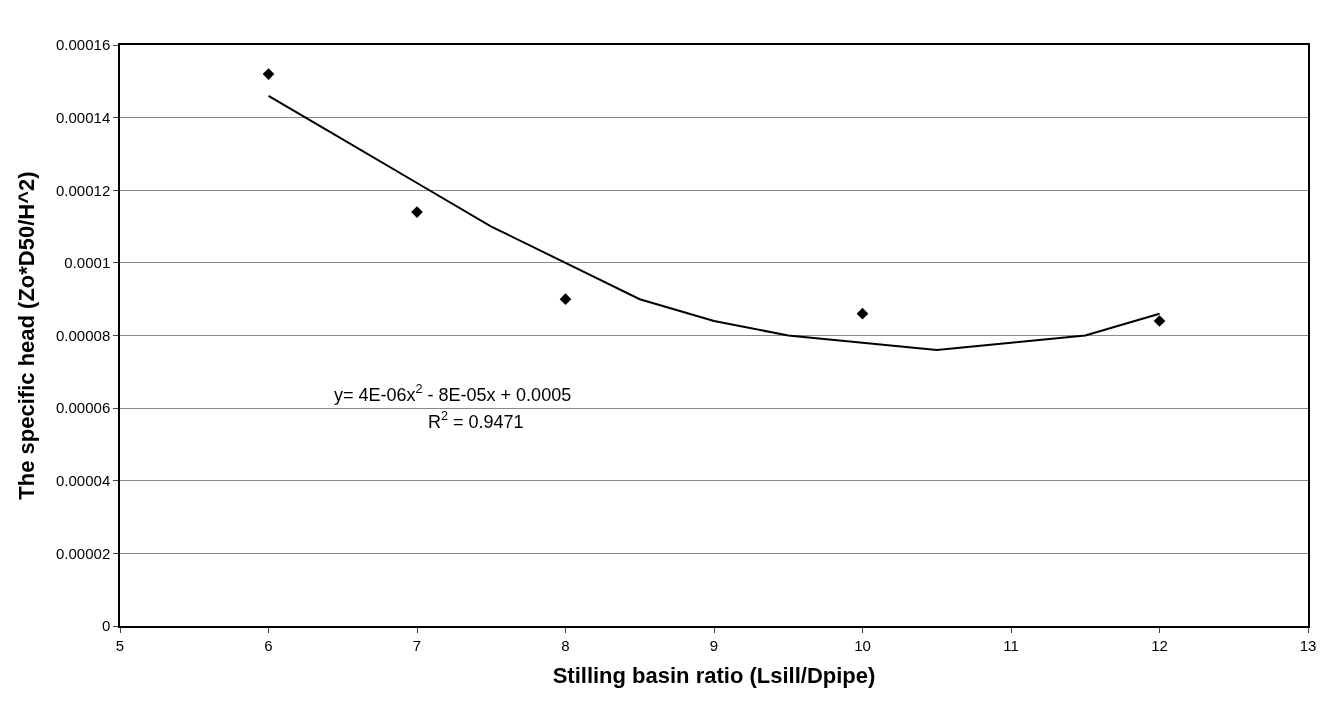 This screenshot has width=1333, height=706. What do you see at coordinates (83, 553) in the screenshot?
I see `y-tick-label: 0.00002` at bounding box center [83, 553].